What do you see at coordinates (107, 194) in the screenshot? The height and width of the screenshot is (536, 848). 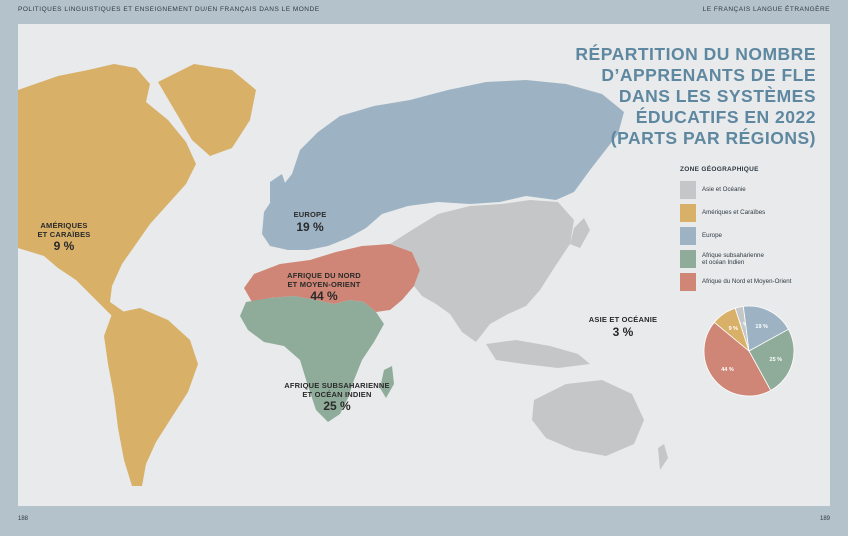 I see `north-america-shape` at bounding box center [107, 194].